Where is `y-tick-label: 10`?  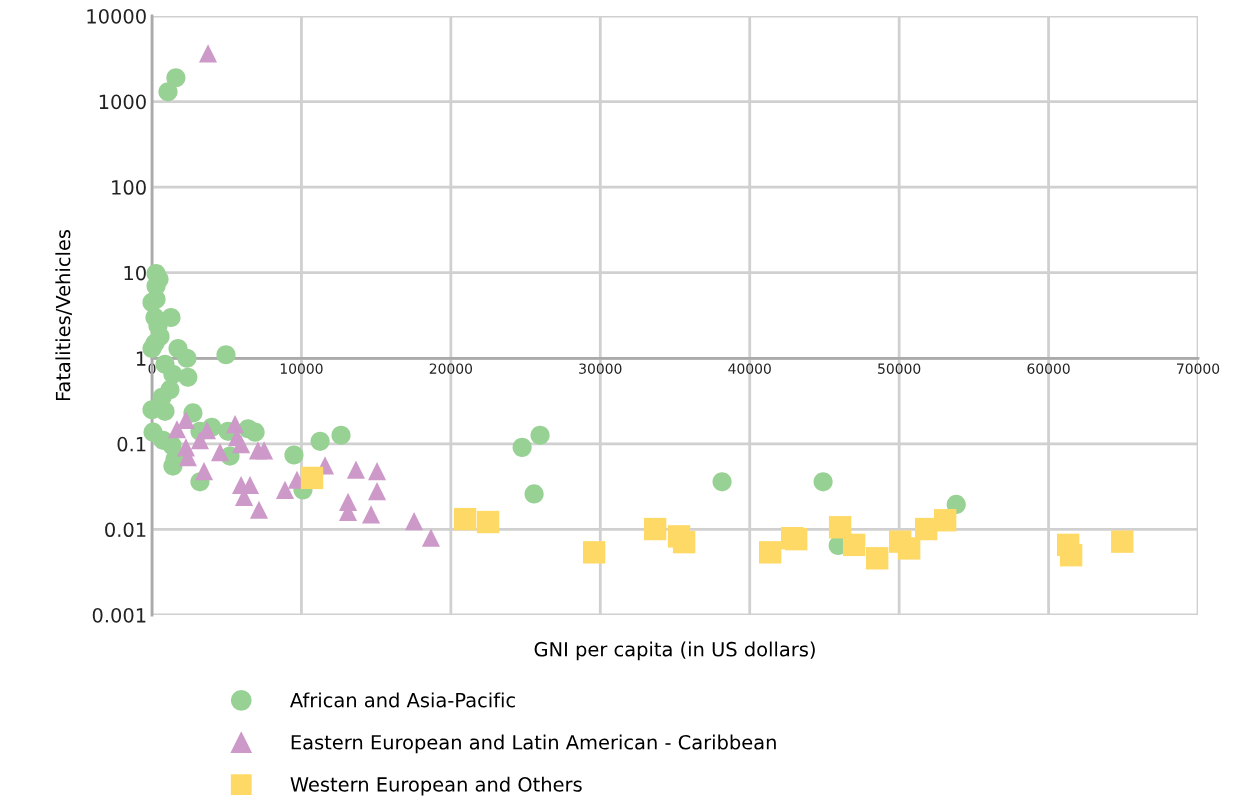
y-tick-label: 10 is located at coordinates (135, 273).